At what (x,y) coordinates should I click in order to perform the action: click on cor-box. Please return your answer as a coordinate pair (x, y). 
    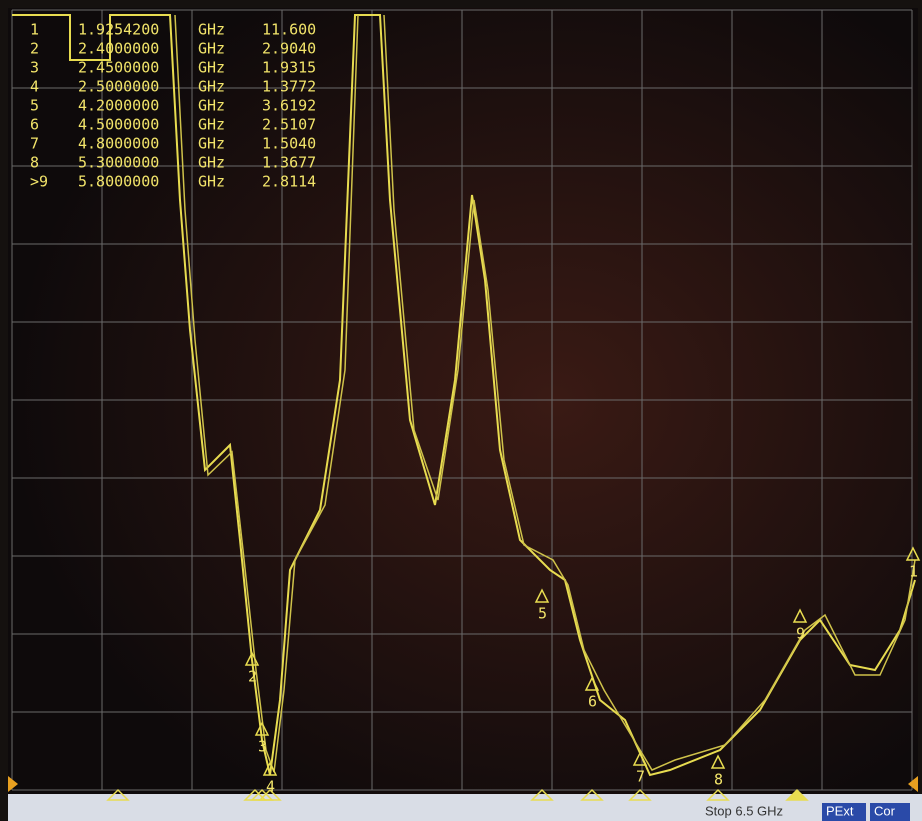
    Looking at the image, I should click on (890, 812).